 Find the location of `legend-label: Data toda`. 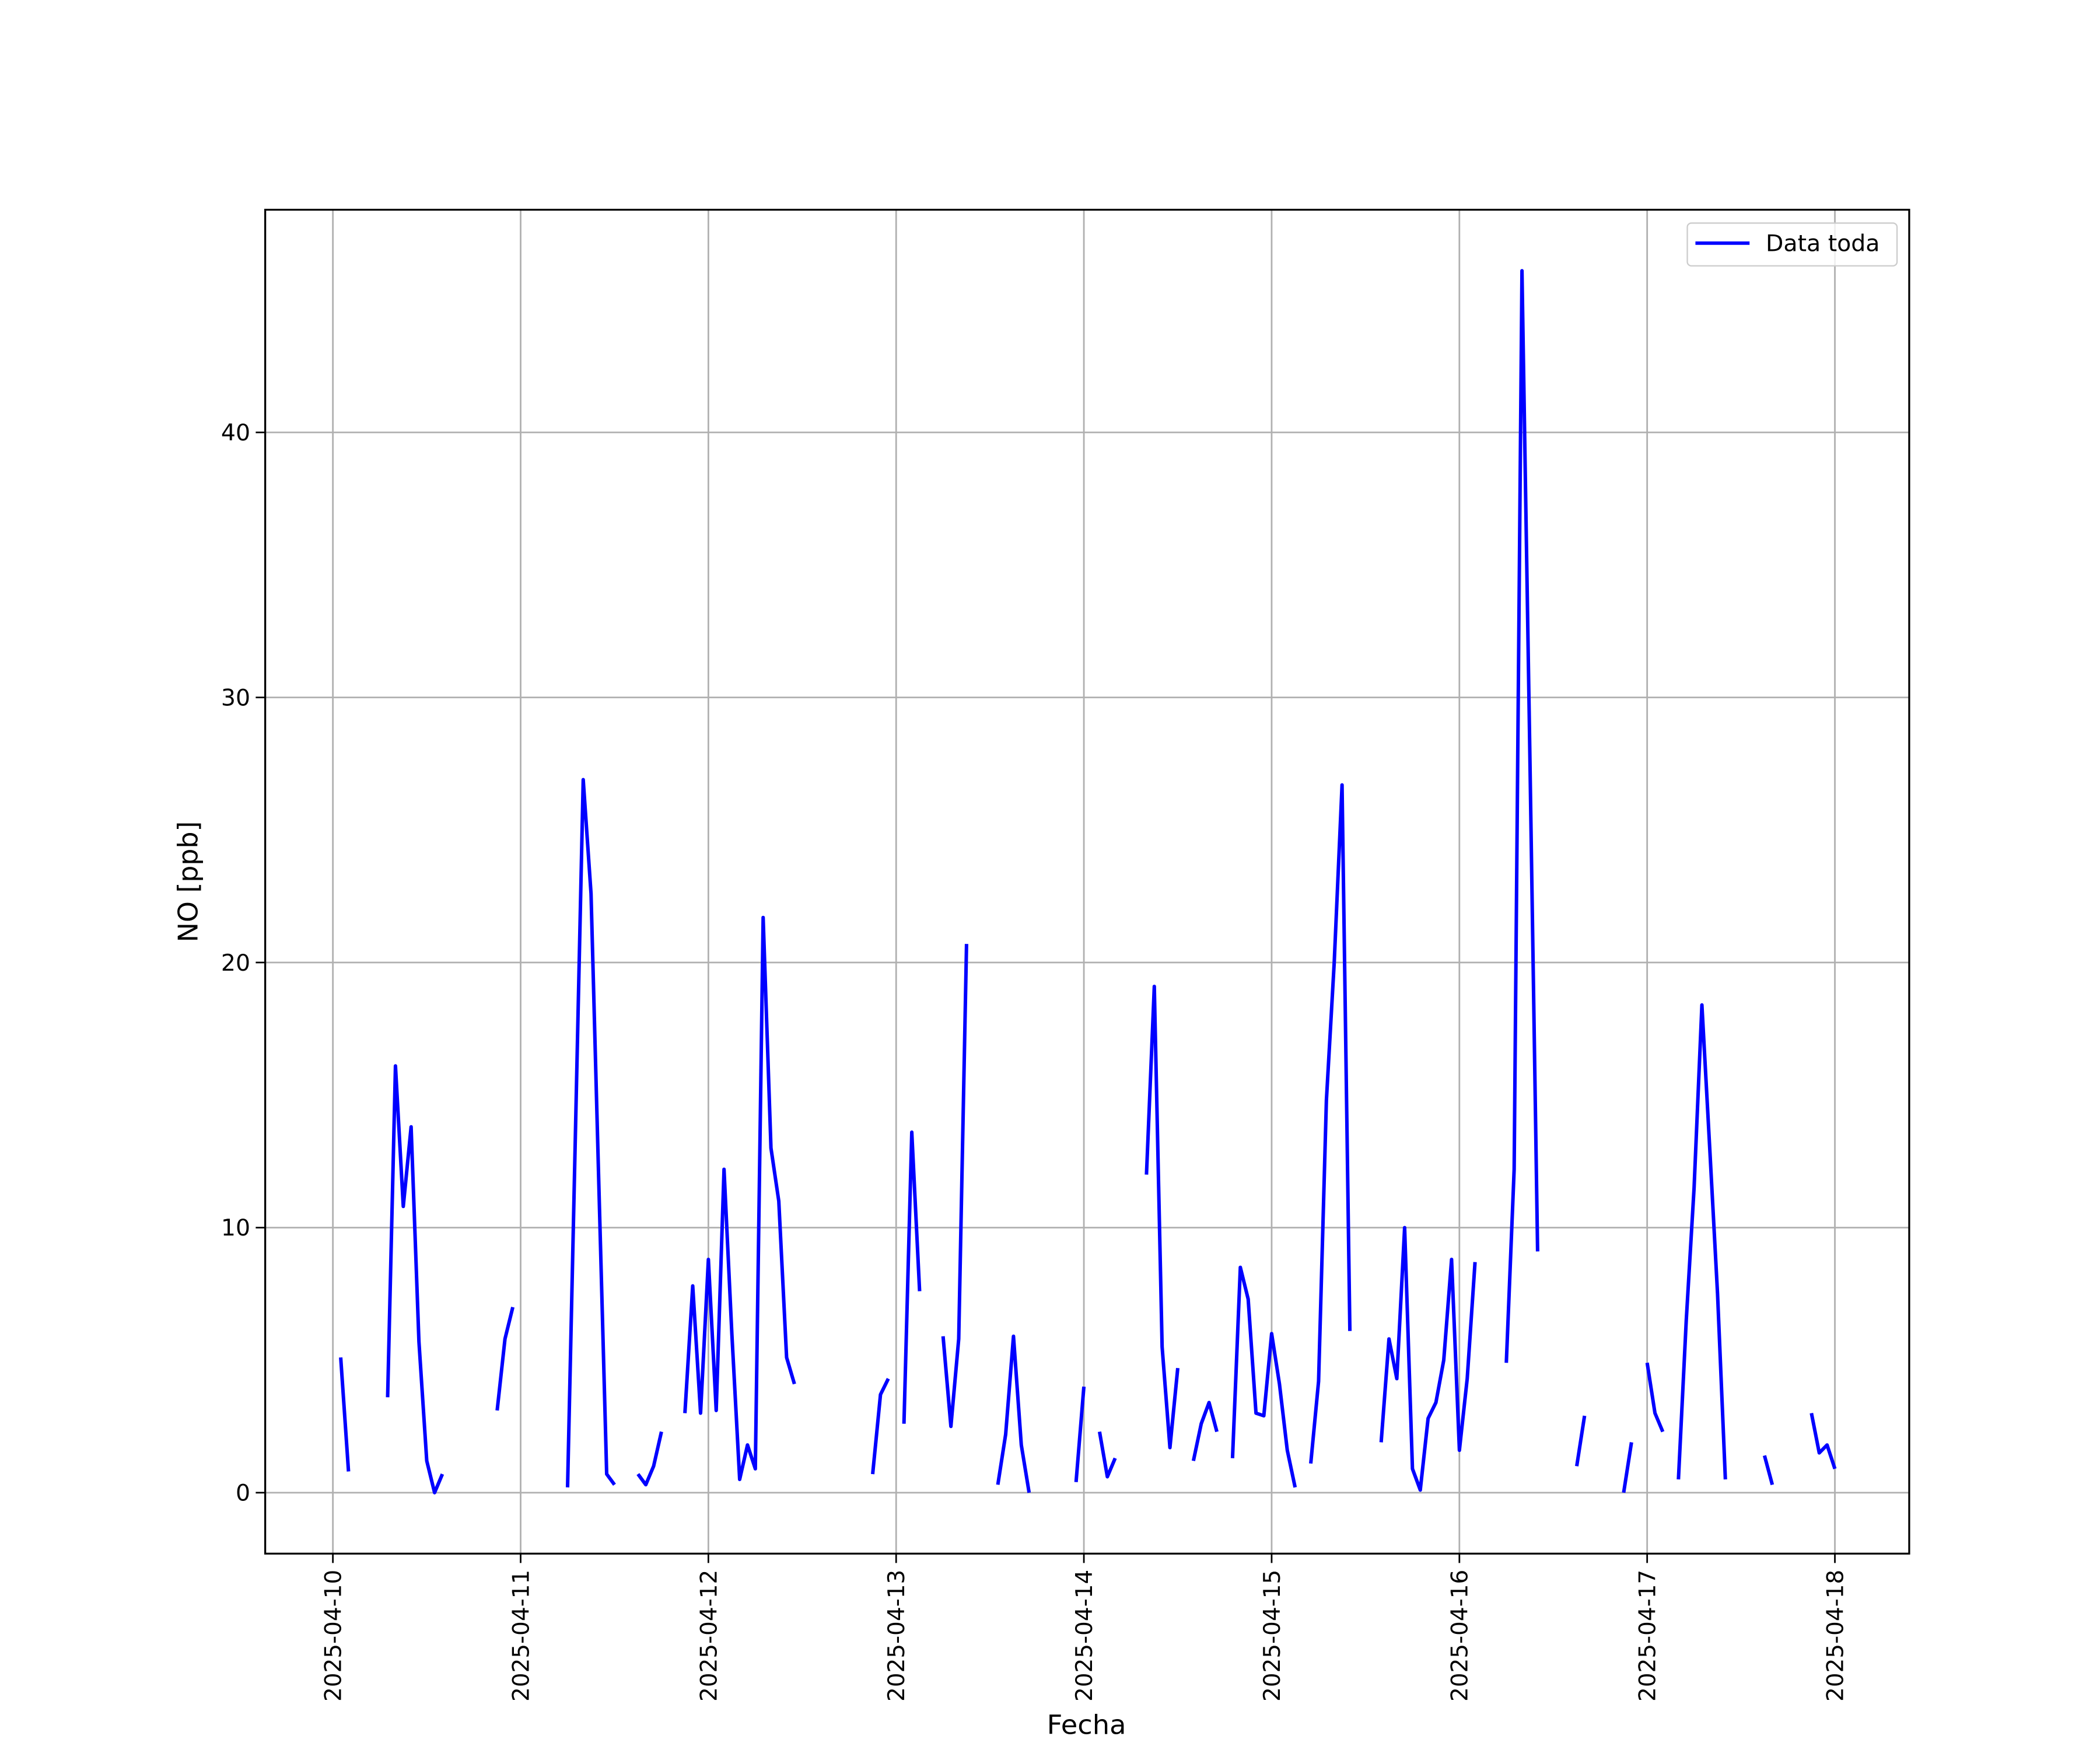

legend-label: Data toda is located at coordinates (1823, 244).